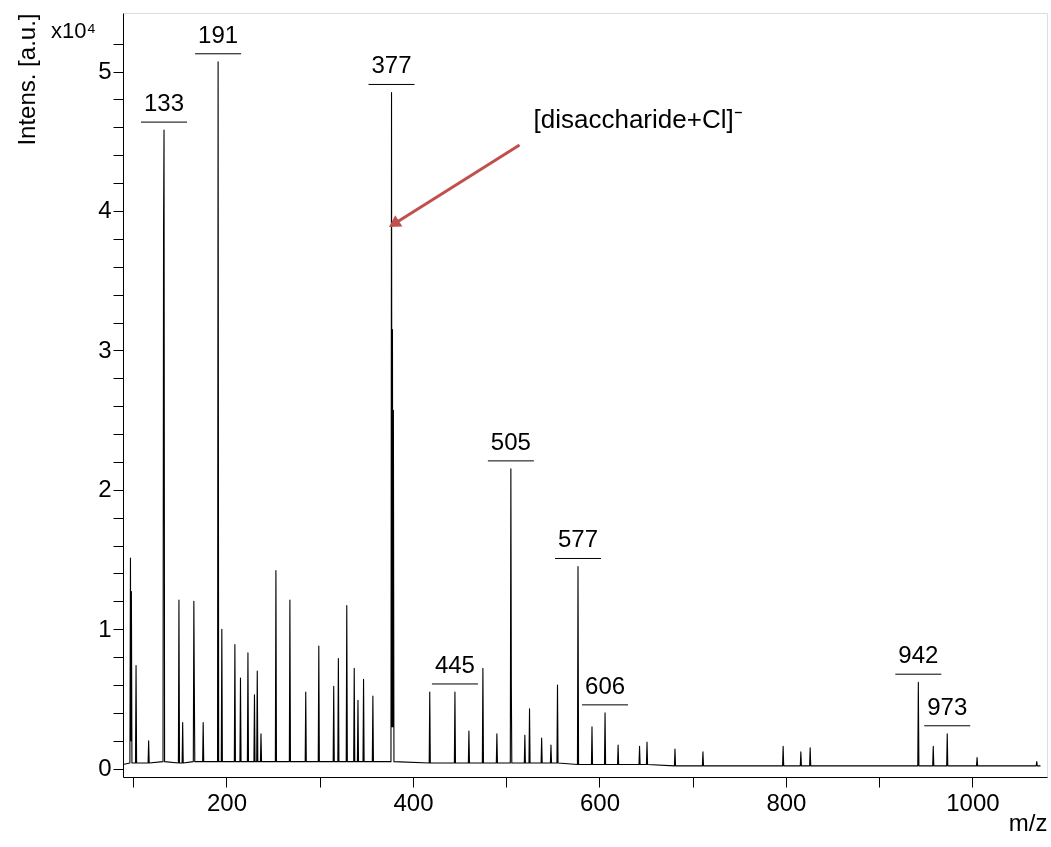  Describe the element at coordinates (413, 802) in the screenshot. I see `x-tick-label: 400` at that location.